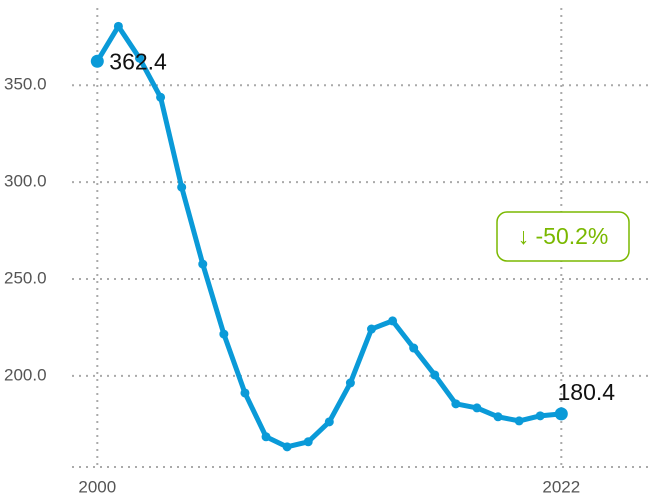  I want to click on change-badge, so click(563, 236).